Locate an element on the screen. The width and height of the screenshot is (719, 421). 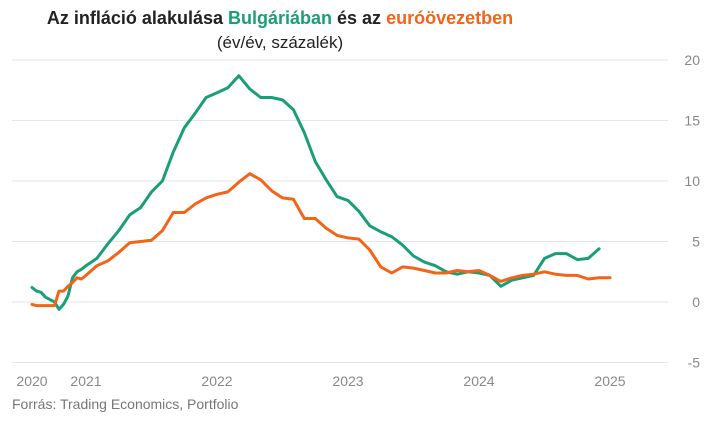
y-tick-label: 5 is located at coordinates (696, 242).